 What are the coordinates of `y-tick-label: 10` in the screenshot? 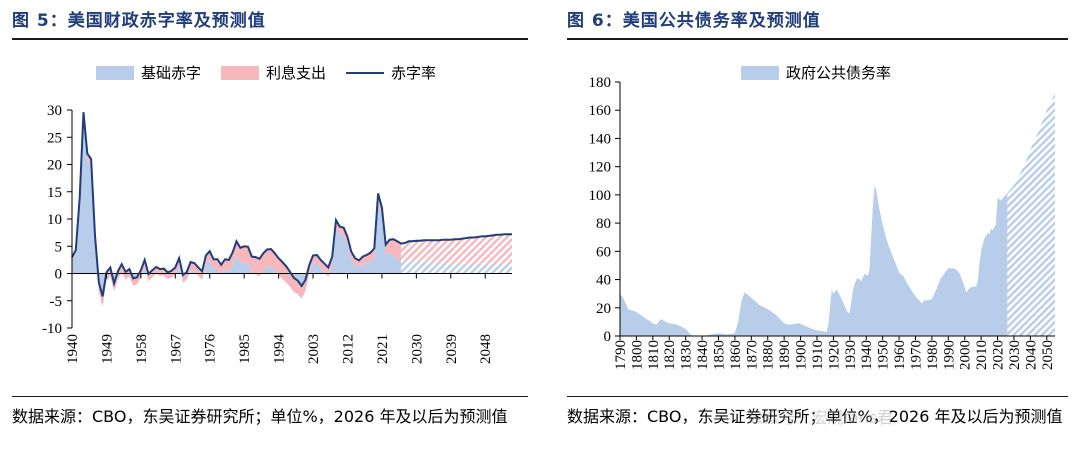 It's located at (54, 220).